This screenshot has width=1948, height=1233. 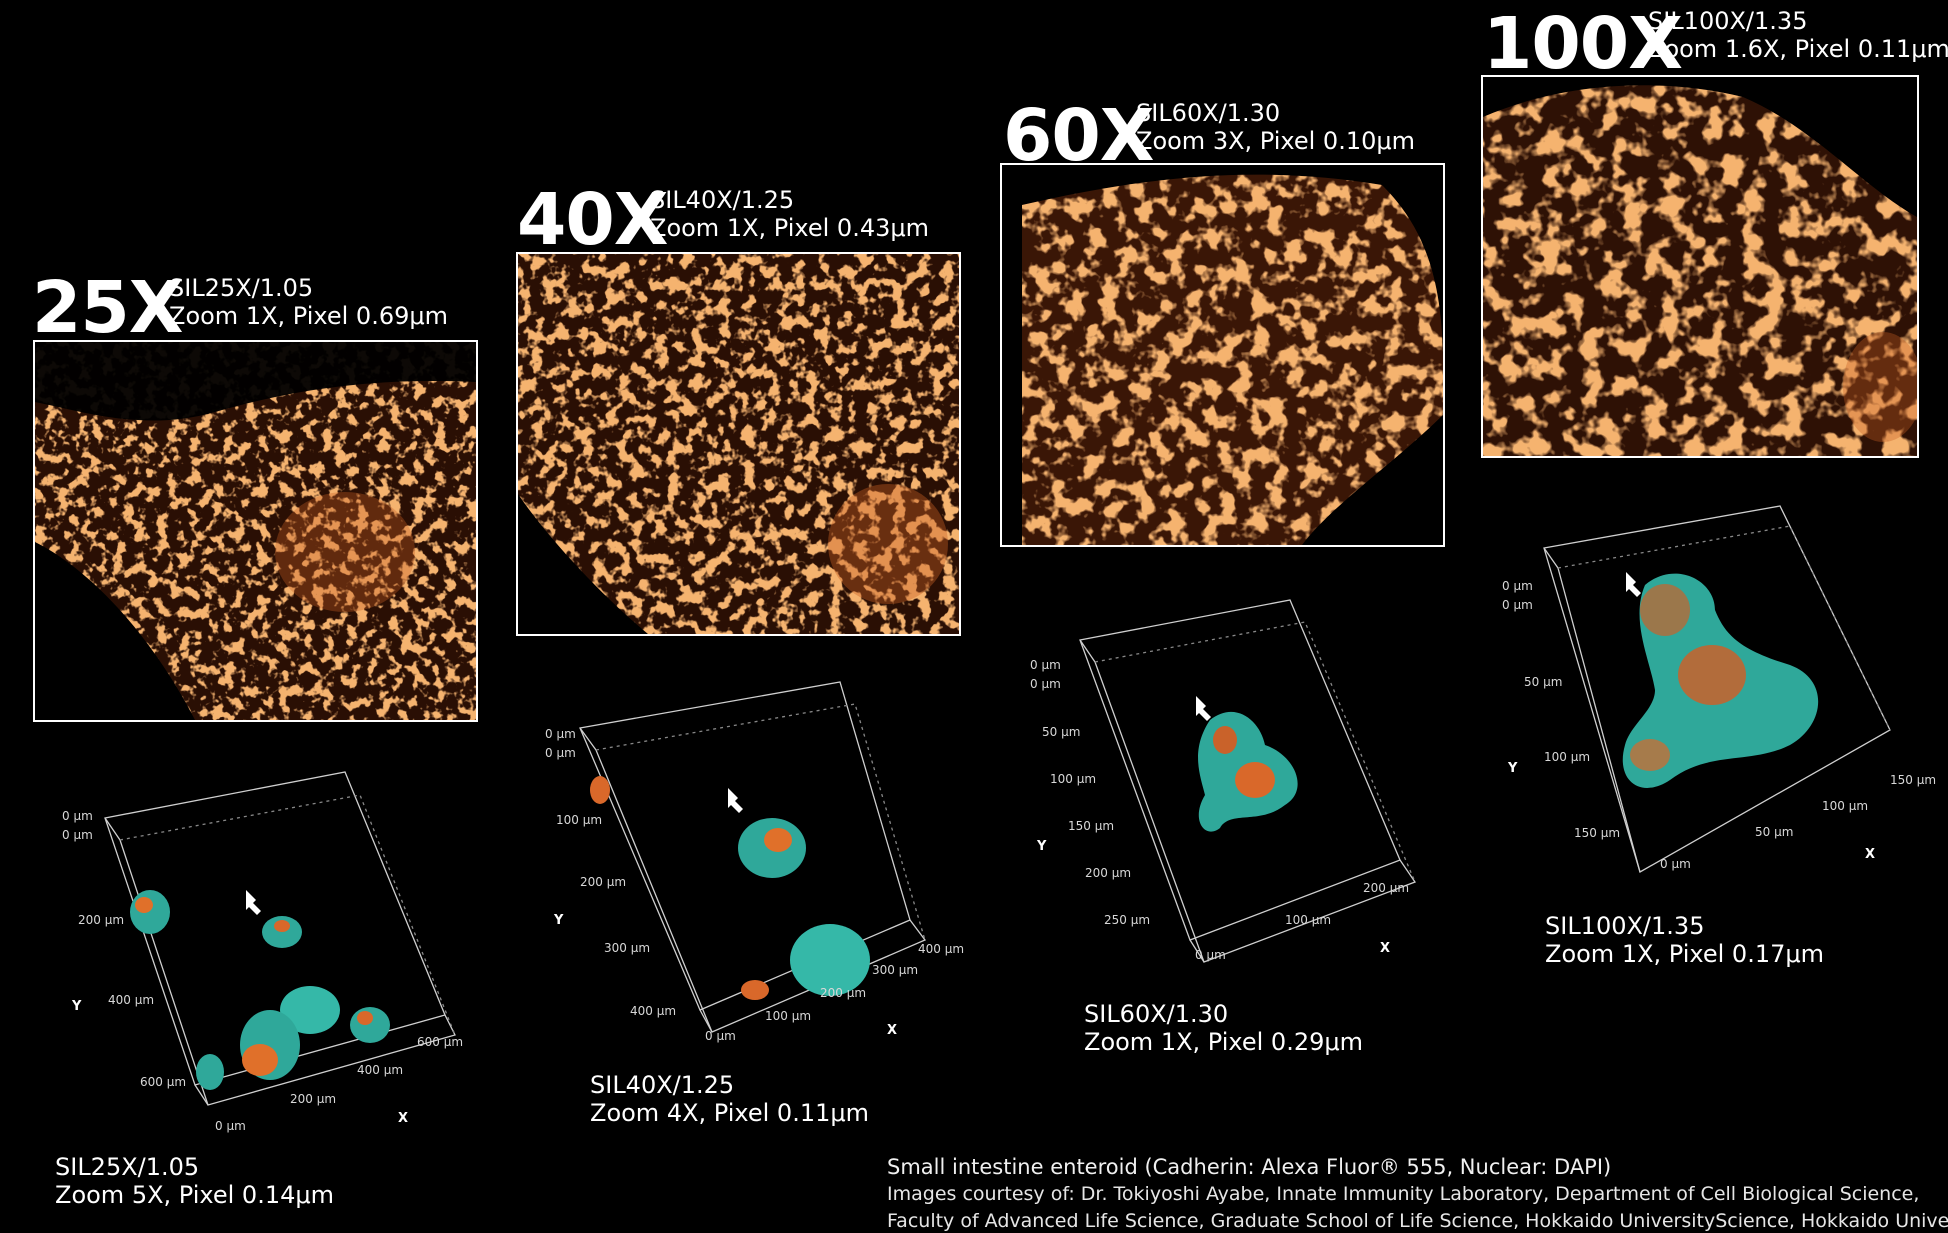 I want to click on volume-objective-label: SIL60X/1.30, so click(x=1156, y=1014).